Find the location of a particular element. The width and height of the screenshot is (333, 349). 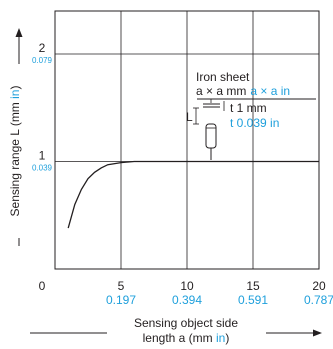

x-axis-label-suffix: ) is located at coordinates (227, 338).